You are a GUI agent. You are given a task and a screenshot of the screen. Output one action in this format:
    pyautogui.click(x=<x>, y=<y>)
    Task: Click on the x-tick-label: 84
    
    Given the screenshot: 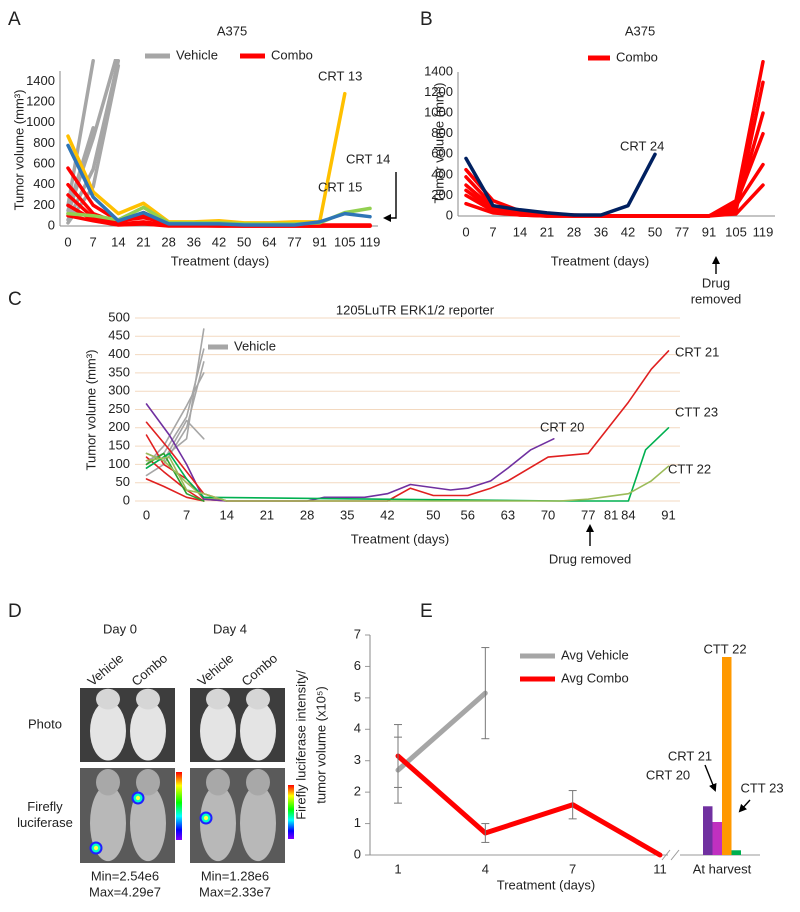 What is the action you would take?
    pyautogui.click(x=628, y=514)
    